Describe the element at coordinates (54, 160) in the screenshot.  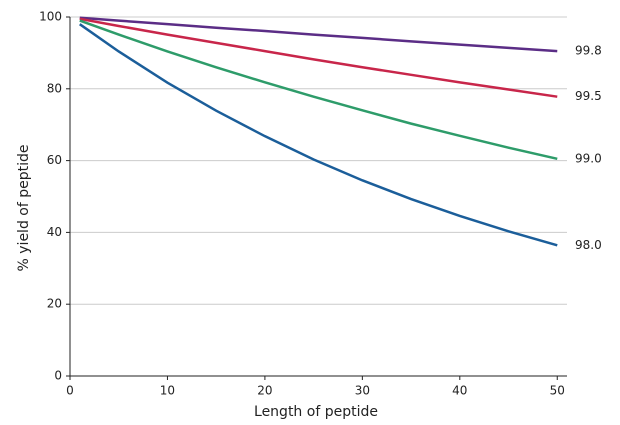
I see `y-tick-label: 60` at that location.